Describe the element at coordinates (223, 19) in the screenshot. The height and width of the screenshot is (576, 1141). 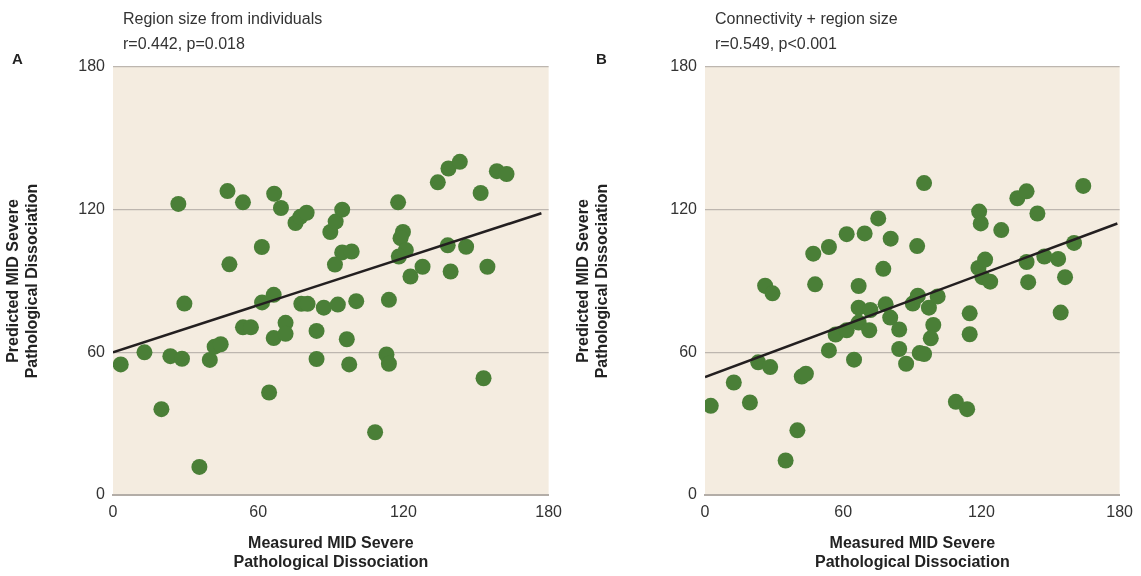
I see `chart-title: Region size from individuals` at that location.